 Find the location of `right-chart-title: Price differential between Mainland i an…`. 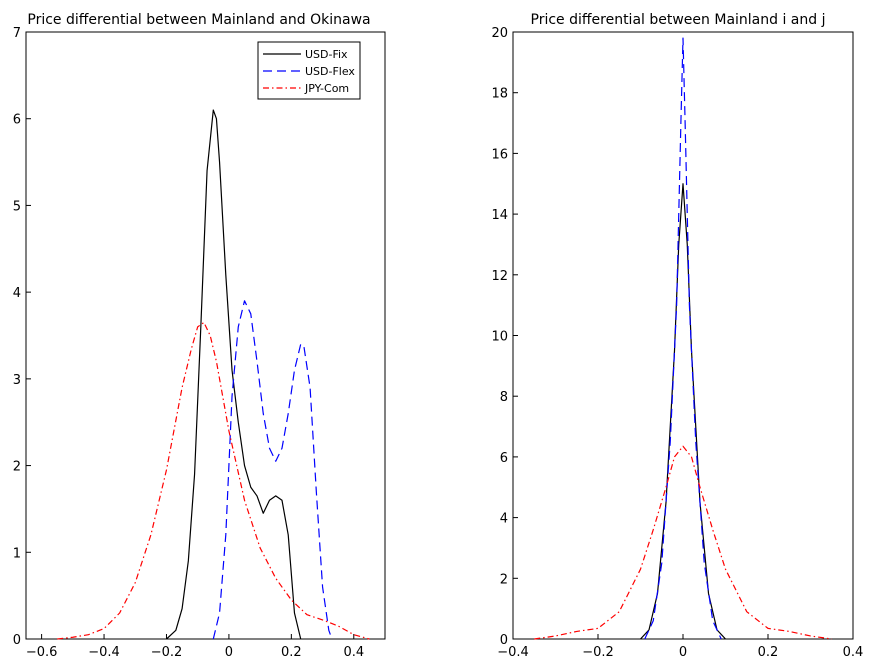

right-chart-title: Price differential between Mainland i an… is located at coordinates (678, 20).